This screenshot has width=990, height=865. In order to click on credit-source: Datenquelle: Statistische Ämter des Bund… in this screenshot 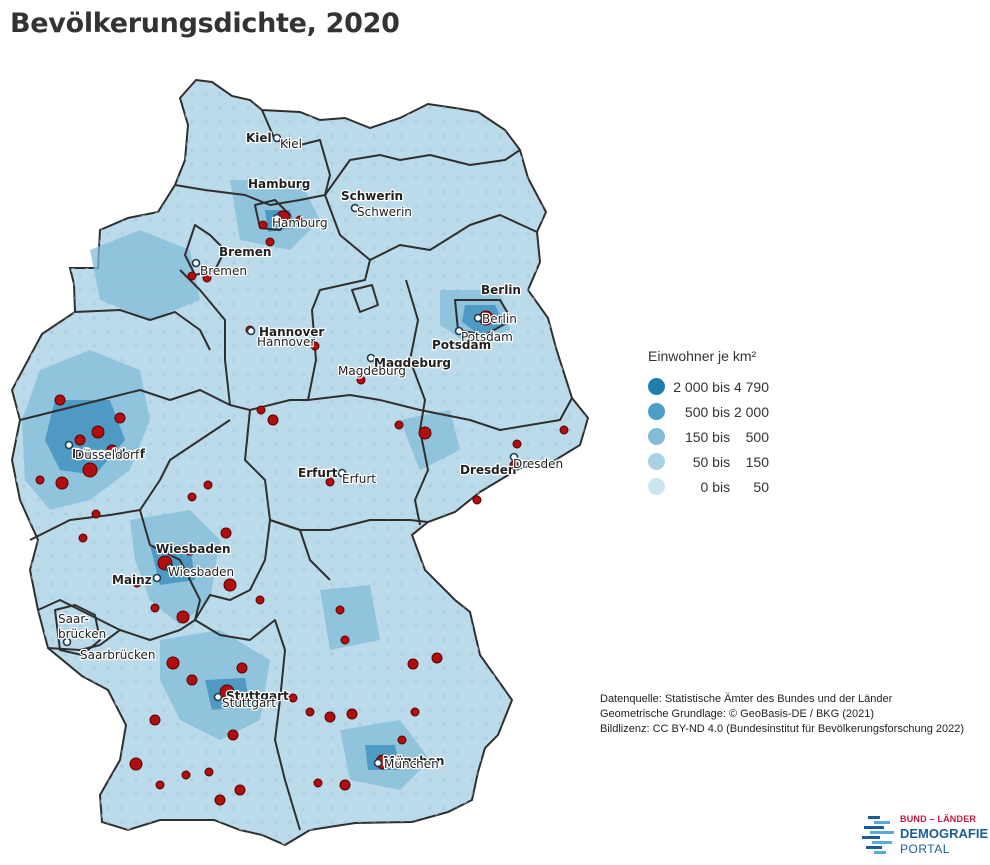, I will do `click(746, 699)`.